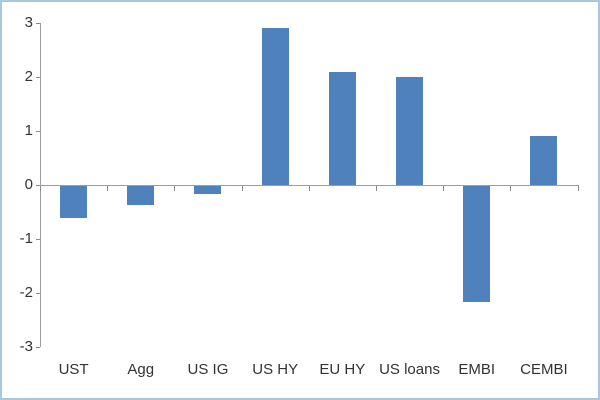 The width and height of the screenshot is (600, 400). I want to click on y-tick-label: 3, so click(28, 22).